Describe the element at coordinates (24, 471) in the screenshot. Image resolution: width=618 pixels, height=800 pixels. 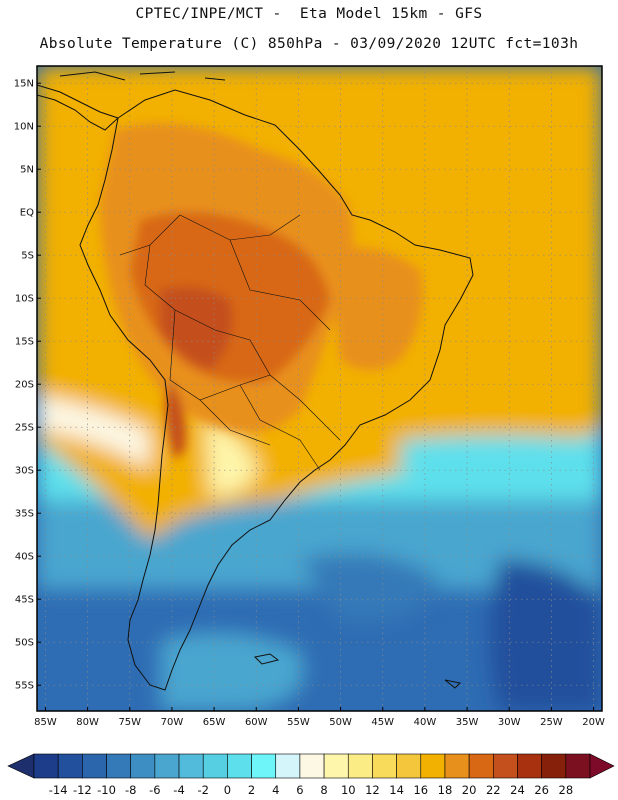
I see `lat-tick-label: 30S` at that location.